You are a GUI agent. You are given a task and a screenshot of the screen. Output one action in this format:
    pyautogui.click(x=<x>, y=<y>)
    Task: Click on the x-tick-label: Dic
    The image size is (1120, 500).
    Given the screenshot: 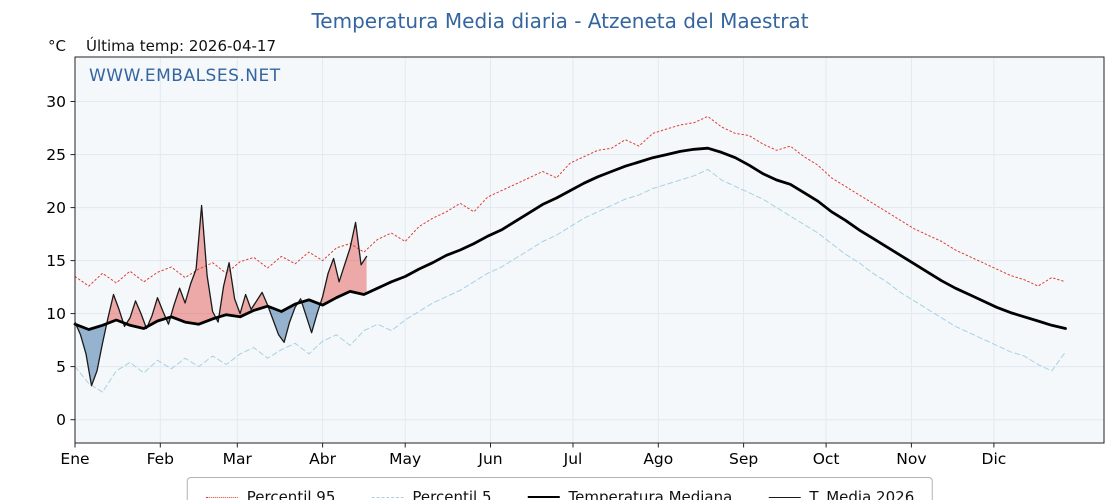 What is the action you would take?
    pyautogui.click(x=994, y=459)
    